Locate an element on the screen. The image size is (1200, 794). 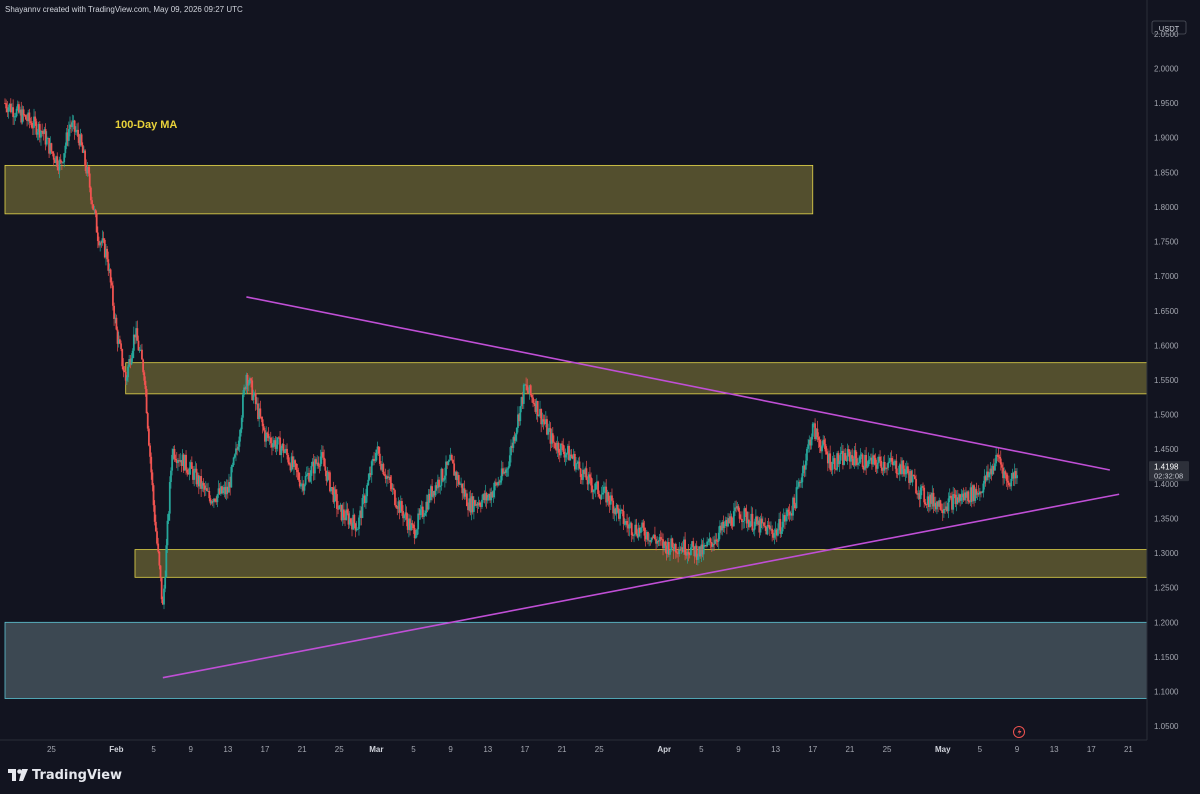
currency-badge: USDT is located at coordinates (1169, 27).